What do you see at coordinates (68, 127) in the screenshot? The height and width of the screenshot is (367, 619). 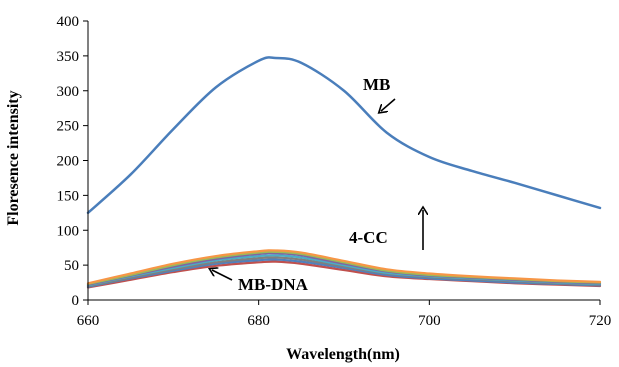 I see `y-tick-label: 250` at bounding box center [68, 127].